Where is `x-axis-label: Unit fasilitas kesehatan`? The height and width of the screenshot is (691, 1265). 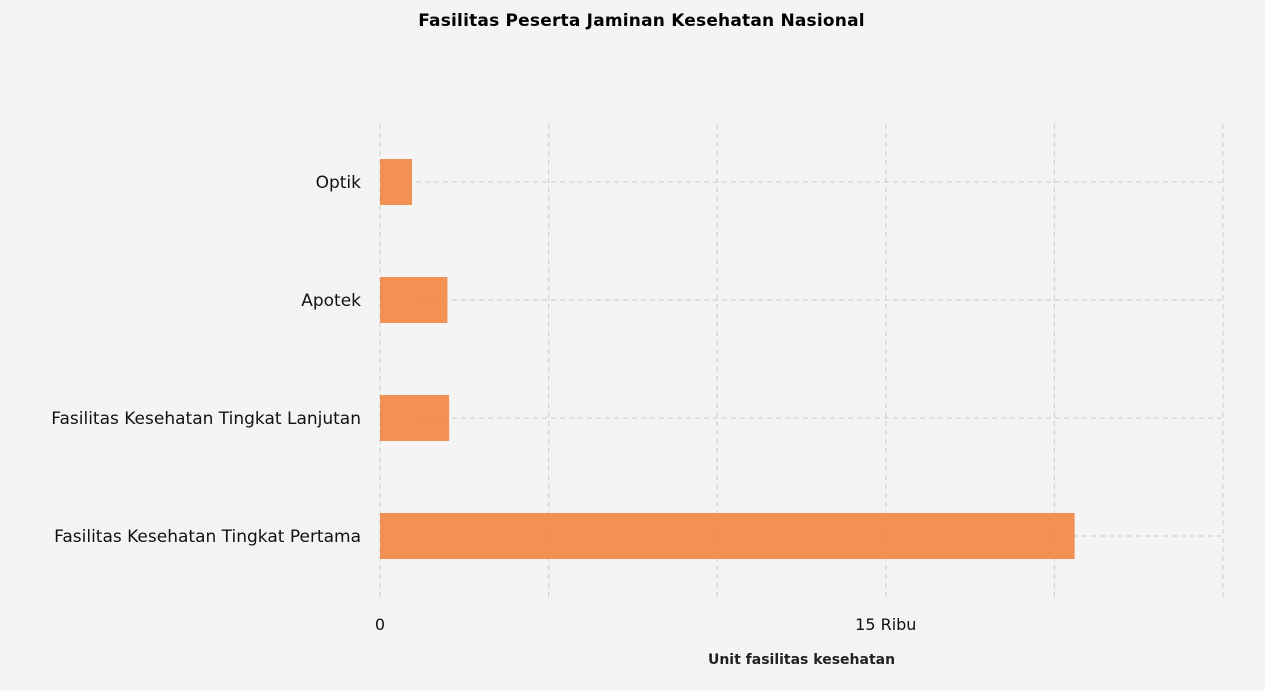 x-axis-label: Unit fasilitas kesehatan is located at coordinates (801, 660).